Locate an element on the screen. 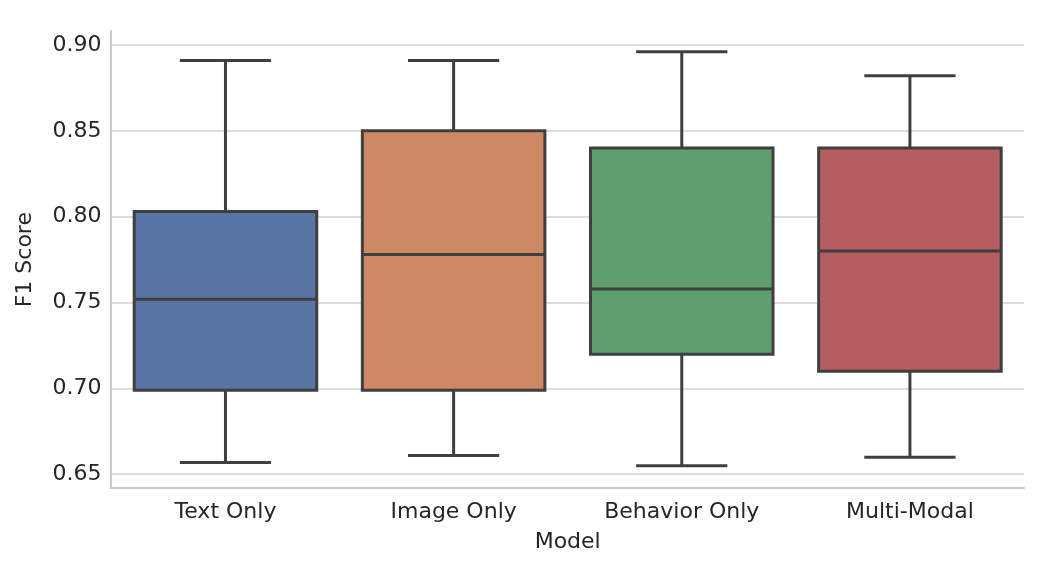 This screenshot has width=1038, height=563. y-tick-label: 0.75 is located at coordinates (77, 301).